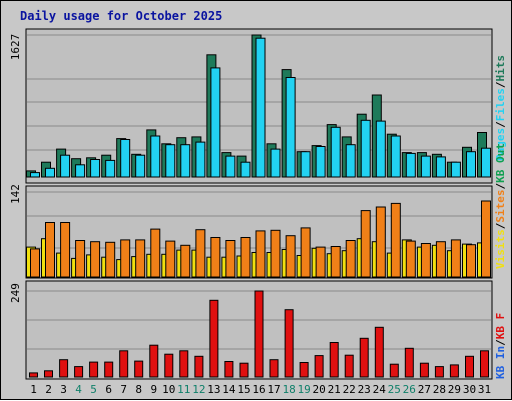 Image resolution: width=512 pixels, height=401 pixels. What do you see at coordinates (500, 163) in the screenshot?
I see `visits-legend-kb-out: KB Out` at bounding box center [500, 163].